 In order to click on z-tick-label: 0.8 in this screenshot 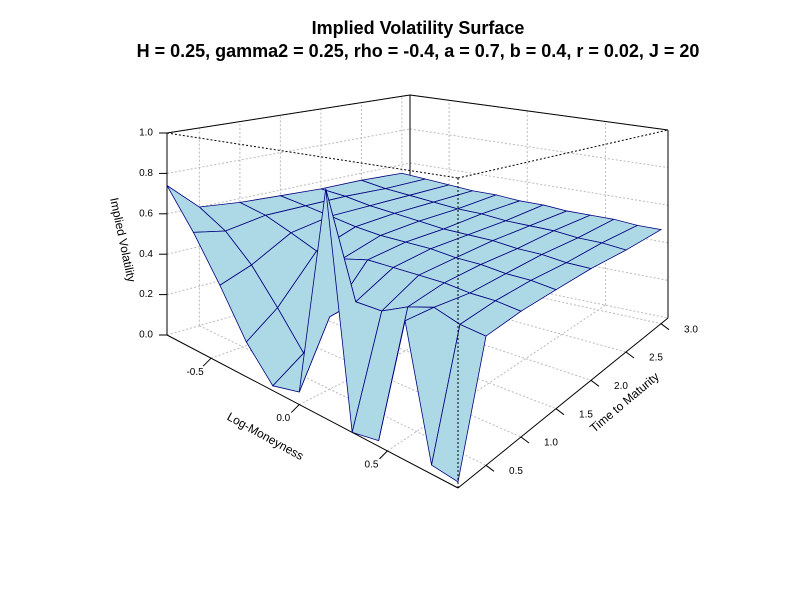, I will do `click(146, 173)`.